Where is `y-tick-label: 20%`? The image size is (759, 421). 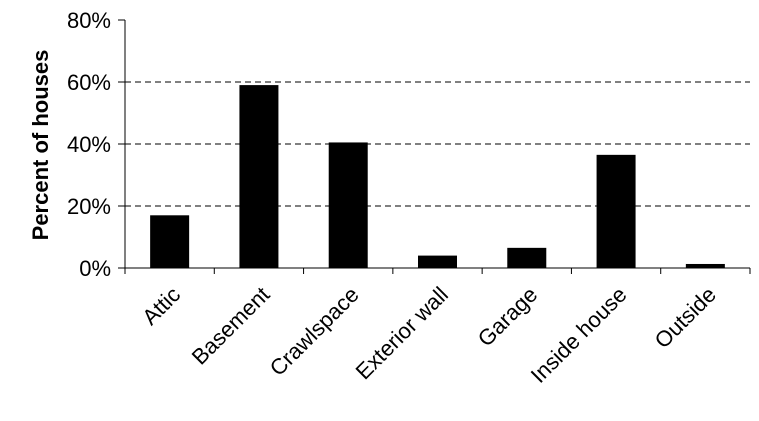 y-tick-label: 20% is located at coordinates (89, 206).